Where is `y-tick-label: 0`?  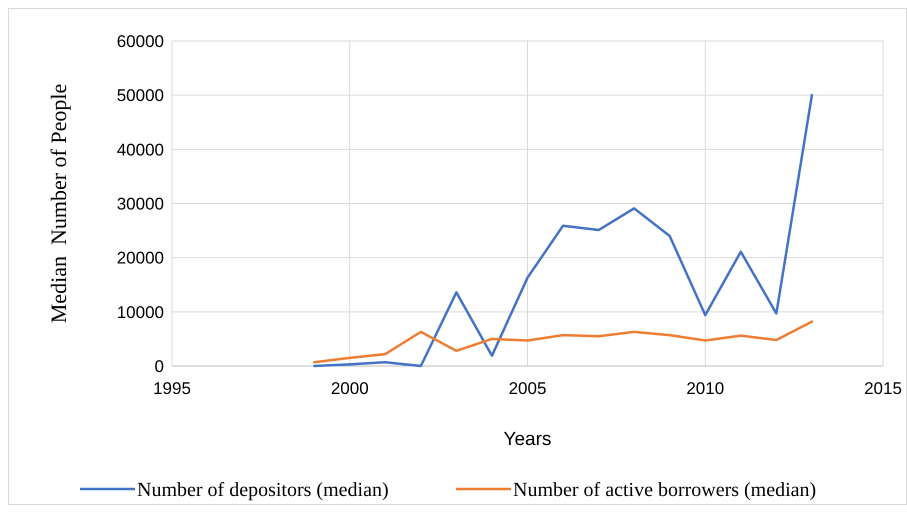
y-tick-label: 0 is located at coordinates (159, 366).